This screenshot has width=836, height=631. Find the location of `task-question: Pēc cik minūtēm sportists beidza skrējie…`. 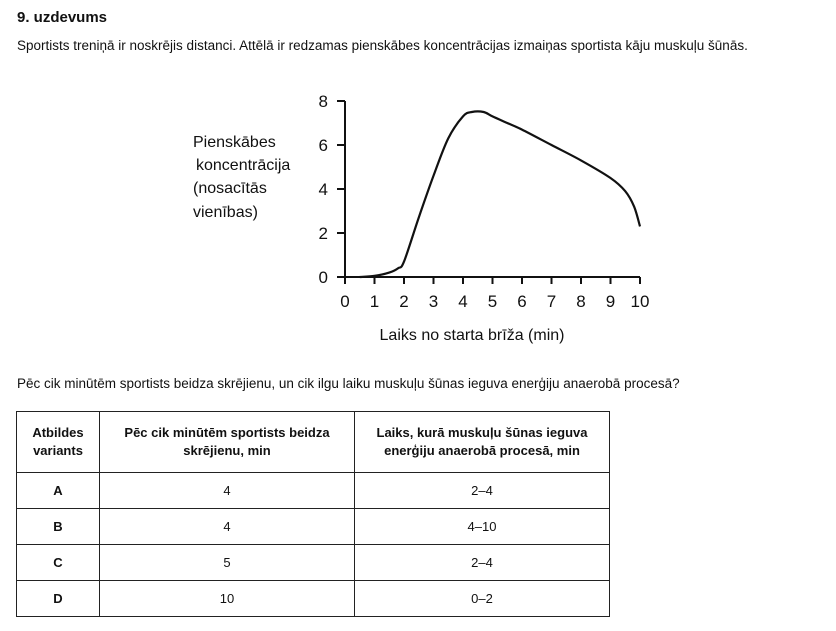

task-question: Pēc cik minūtēm sportists beidza skrējie… is located at coordinates (348, 383).